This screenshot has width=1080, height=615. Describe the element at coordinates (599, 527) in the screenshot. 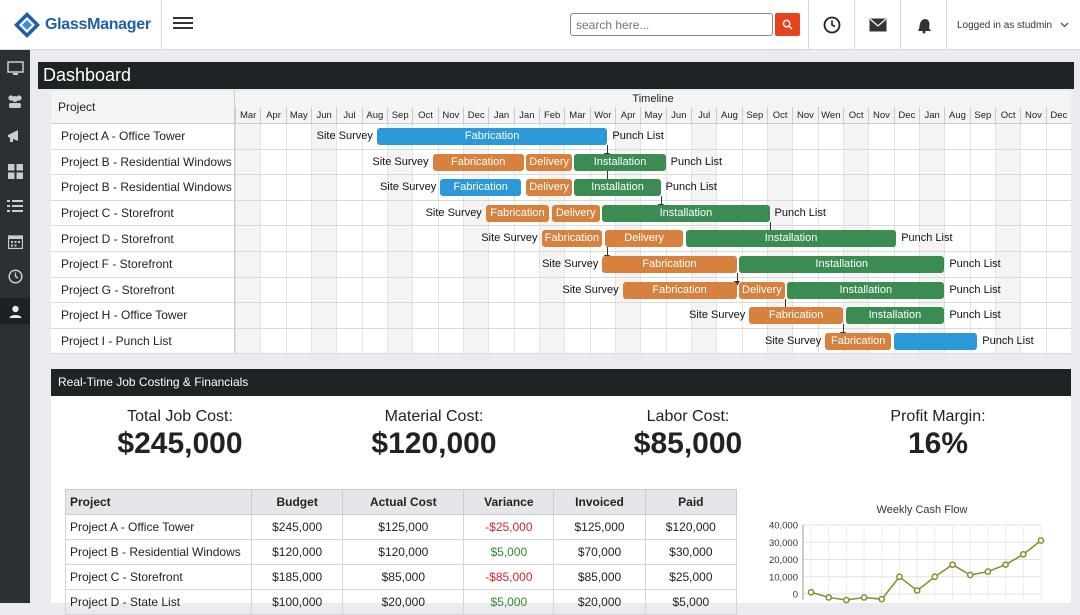

I see `table-cell: $125,000` at that location.